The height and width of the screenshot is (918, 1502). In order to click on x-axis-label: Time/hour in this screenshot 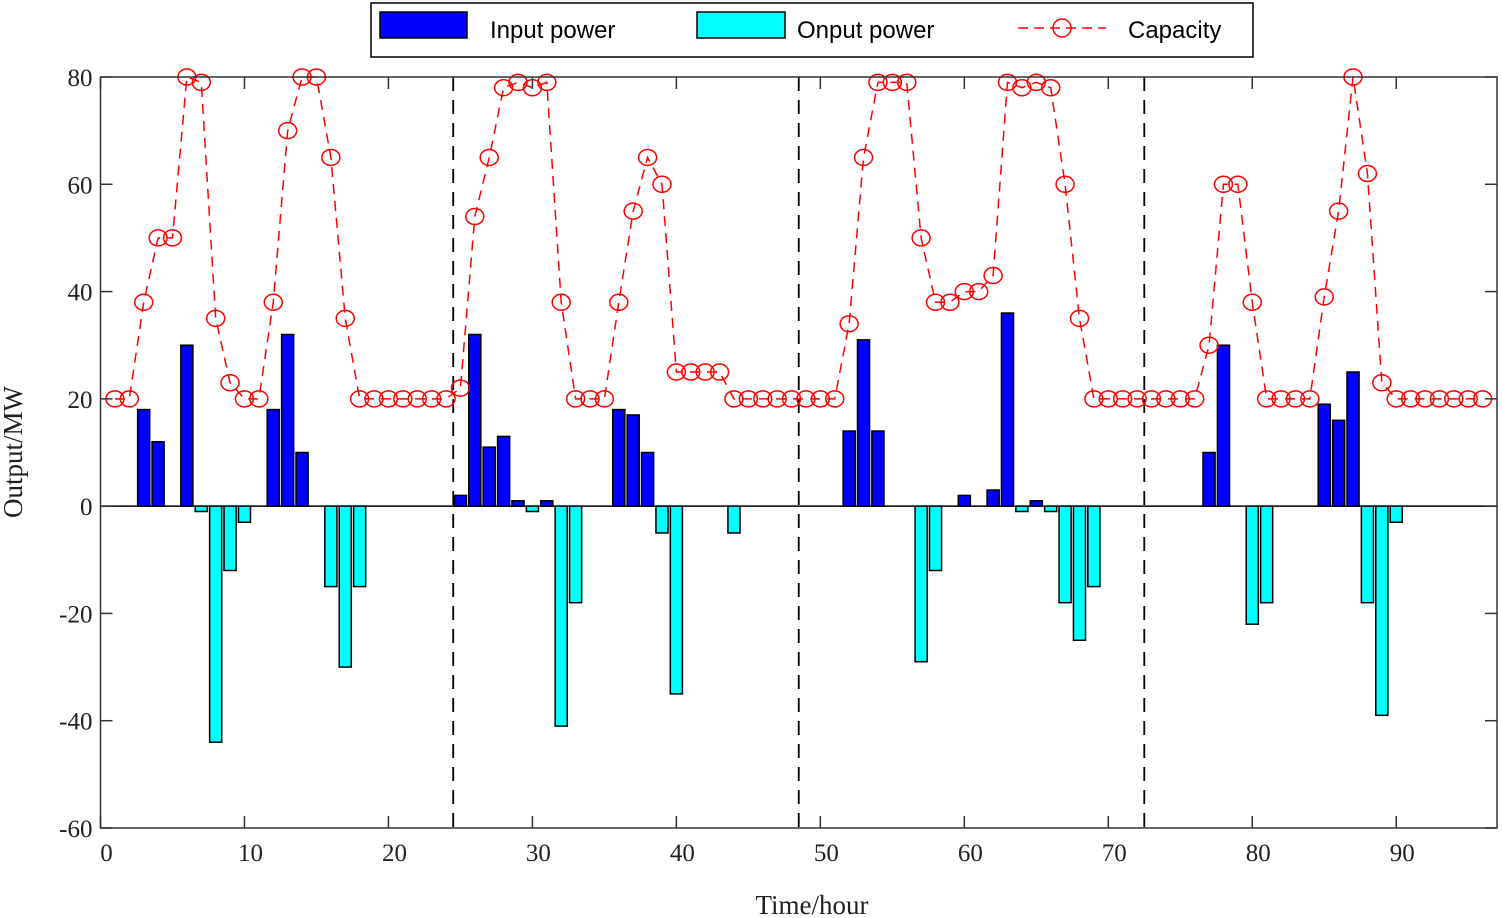, I will do `click(811, 904)`.